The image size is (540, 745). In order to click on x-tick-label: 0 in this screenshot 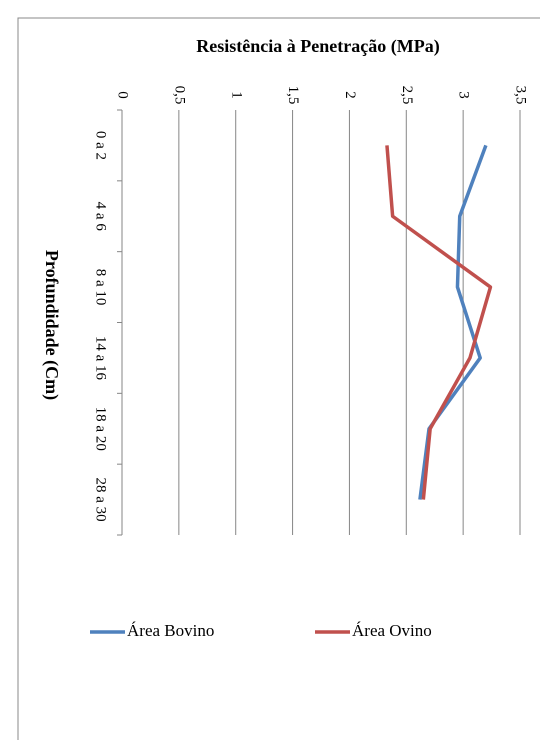, I will do `click(123, 95)`.